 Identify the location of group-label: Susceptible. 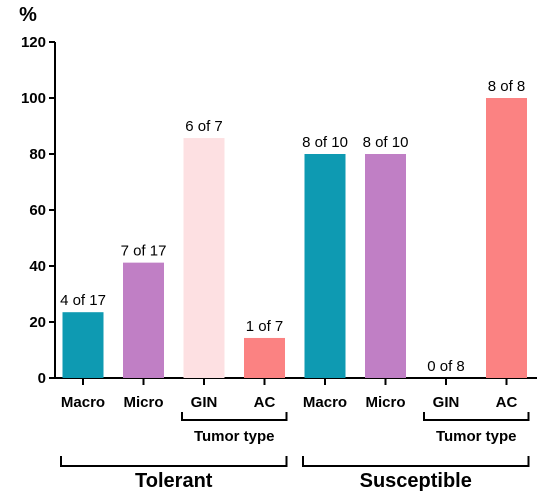
(416, 481).